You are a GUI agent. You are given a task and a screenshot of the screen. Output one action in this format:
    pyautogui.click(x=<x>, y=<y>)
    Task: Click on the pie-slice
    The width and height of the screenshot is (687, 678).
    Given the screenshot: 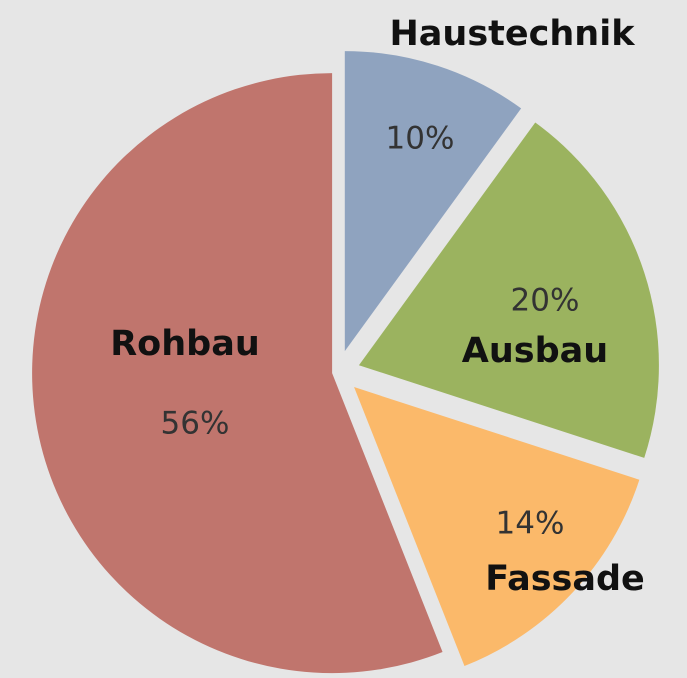 What is the action you would take?
    pyautogui.click(x=433, y=201)
    